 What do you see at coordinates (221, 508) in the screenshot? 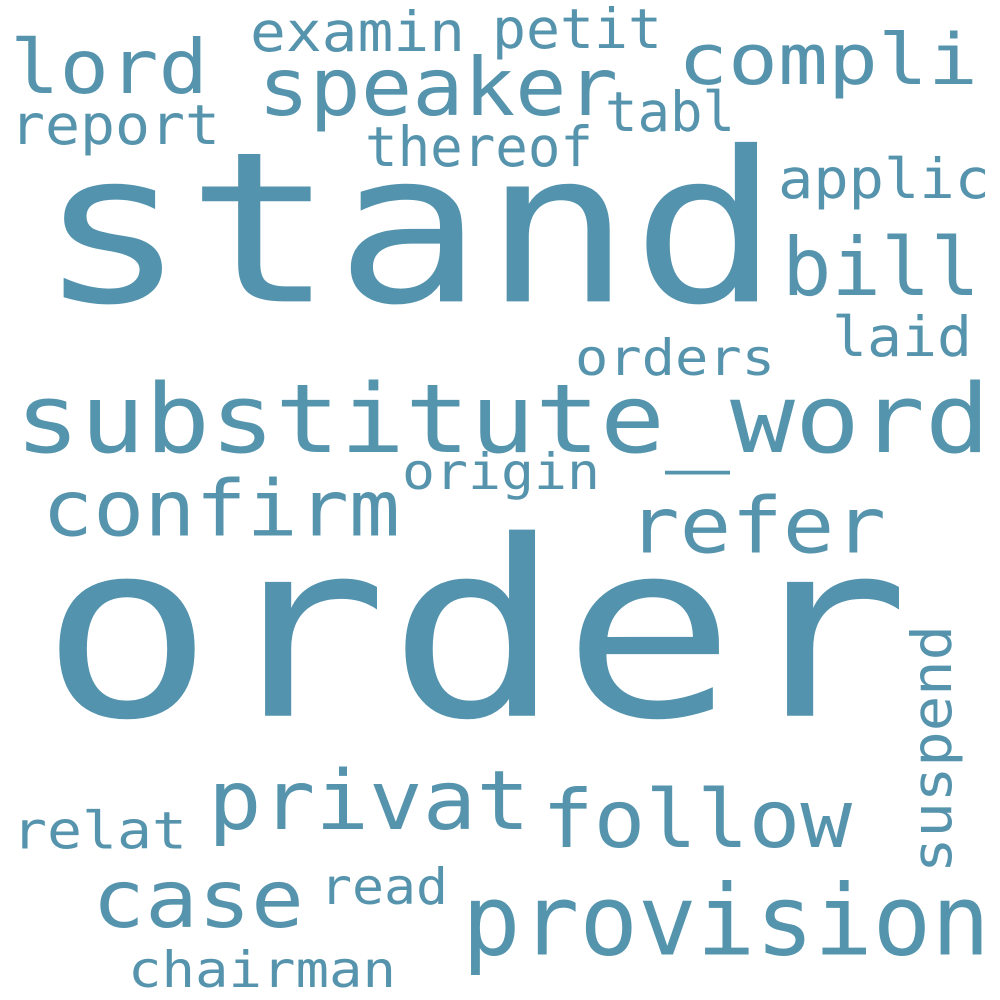
I see `word-confirm: confirm` at bounding box center [221, 508].